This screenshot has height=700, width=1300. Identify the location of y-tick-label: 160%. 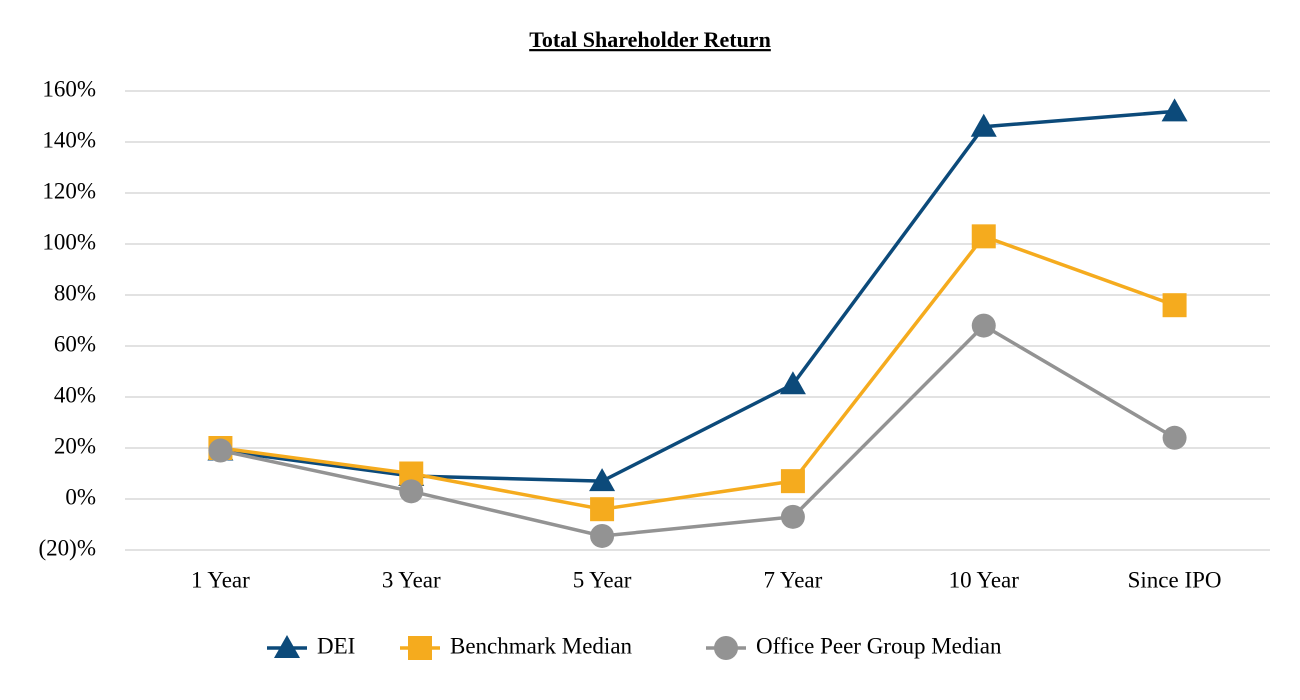
(69, 88).